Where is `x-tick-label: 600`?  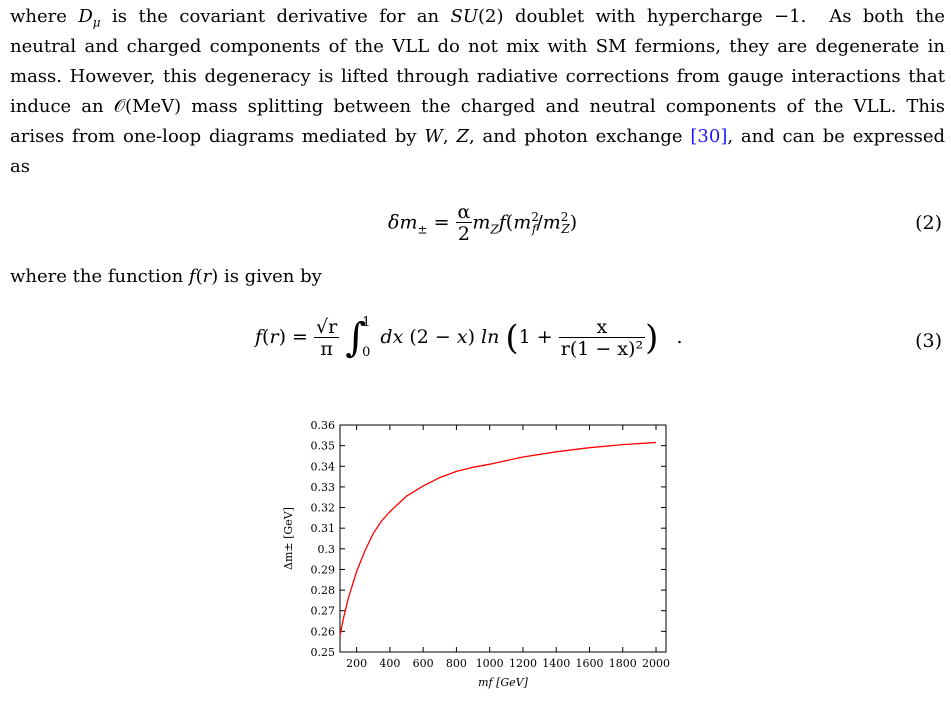 x-tick-label: 600 is located at coordinates (423, 663).